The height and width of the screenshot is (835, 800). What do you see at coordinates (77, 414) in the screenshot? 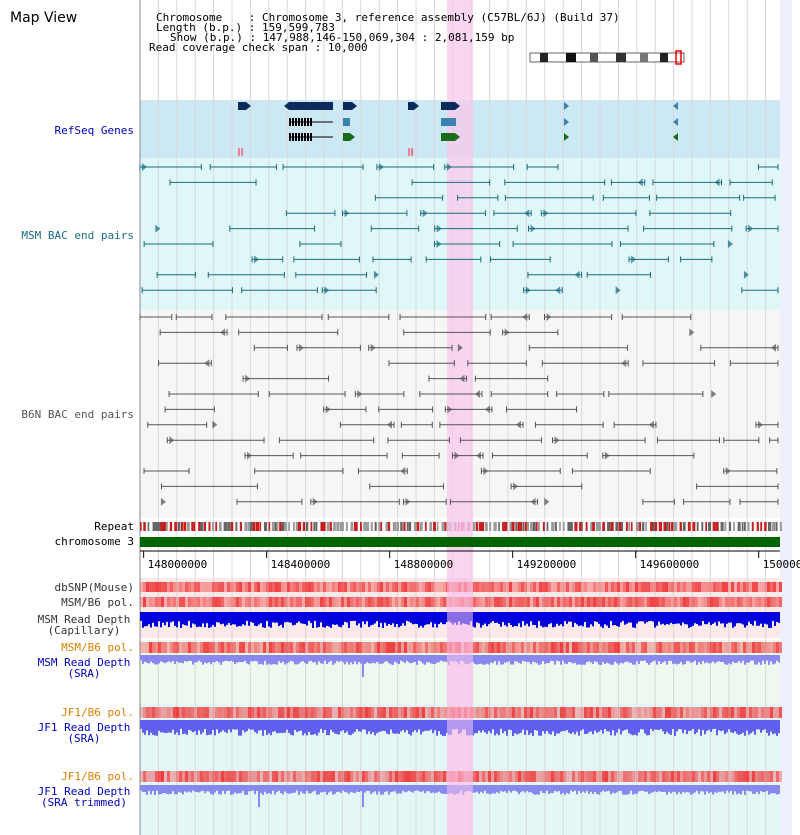
I see `track-label-b6n-bac: B6N BAC end pairs` at bounding box center [77, 414].